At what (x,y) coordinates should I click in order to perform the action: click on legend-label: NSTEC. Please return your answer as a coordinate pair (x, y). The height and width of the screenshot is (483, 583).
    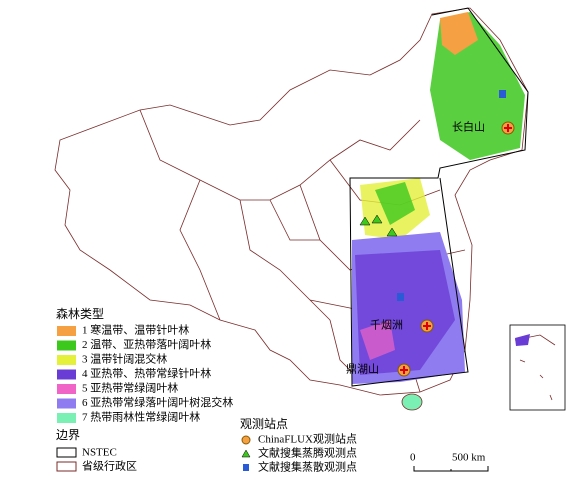
    Looking at the image, I should click on (99, 453).